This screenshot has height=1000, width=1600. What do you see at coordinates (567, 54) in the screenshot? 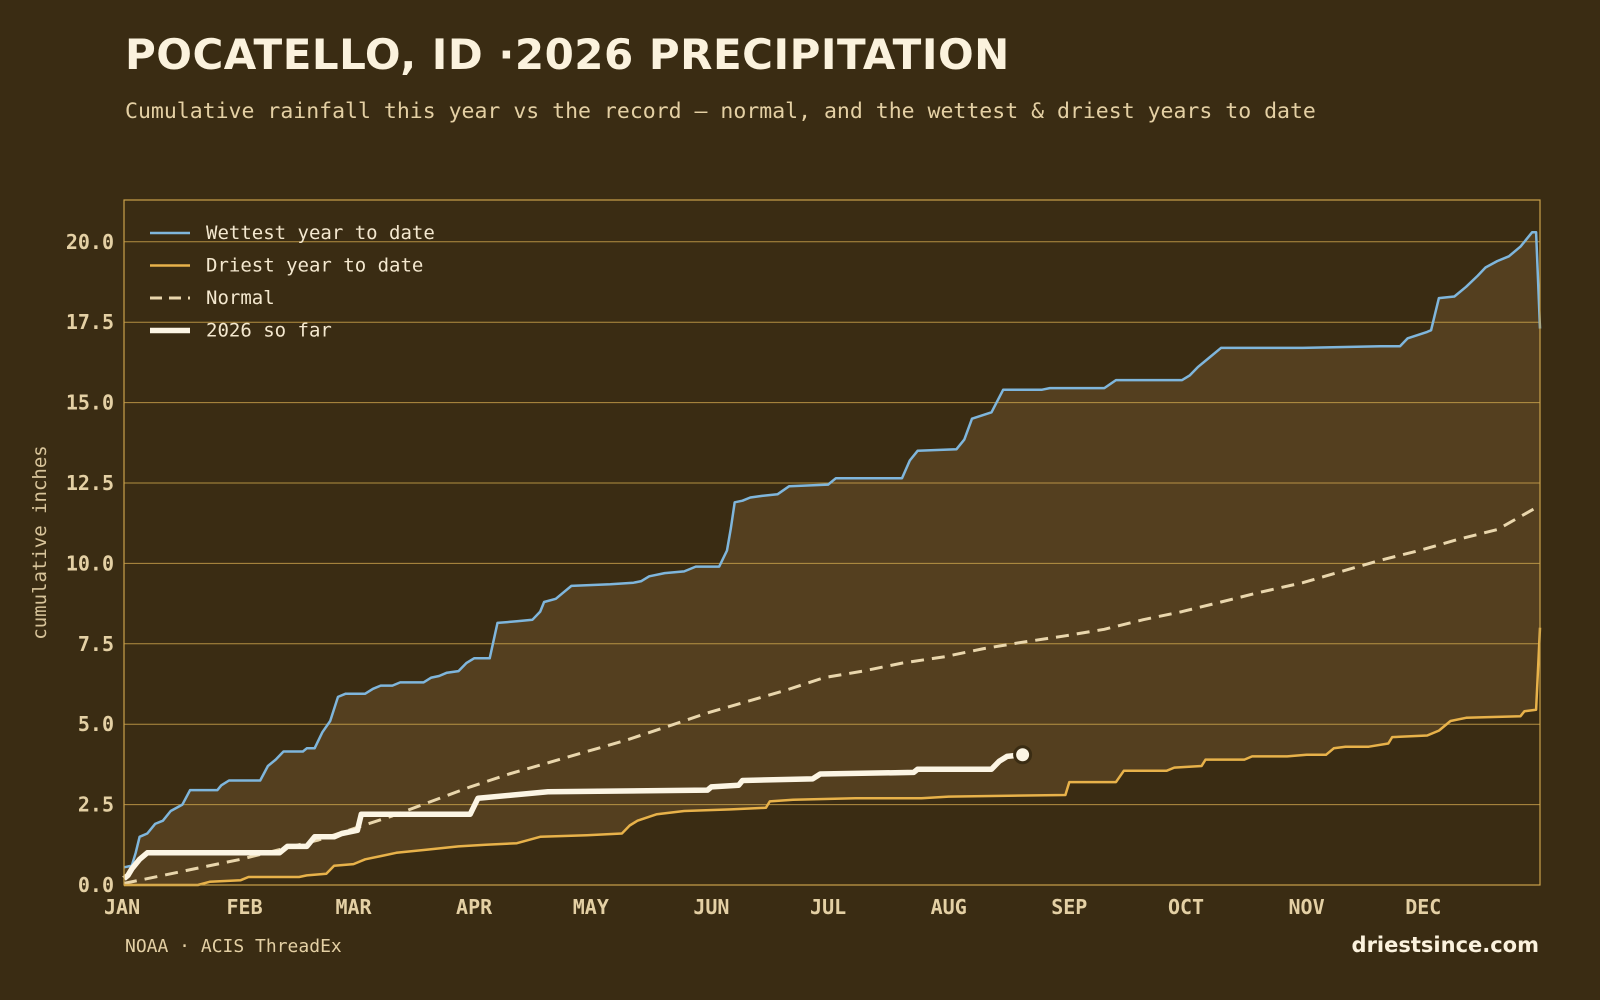
I see `chart-title: POCATELLO, ID ·2026 PRECIPITATION` at bounding box center [567, 54].